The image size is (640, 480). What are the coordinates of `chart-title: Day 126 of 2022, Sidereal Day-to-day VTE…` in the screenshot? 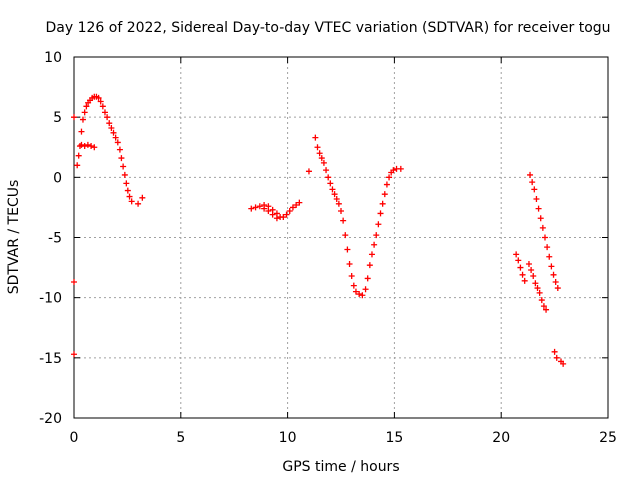 It's located at (327, 28).